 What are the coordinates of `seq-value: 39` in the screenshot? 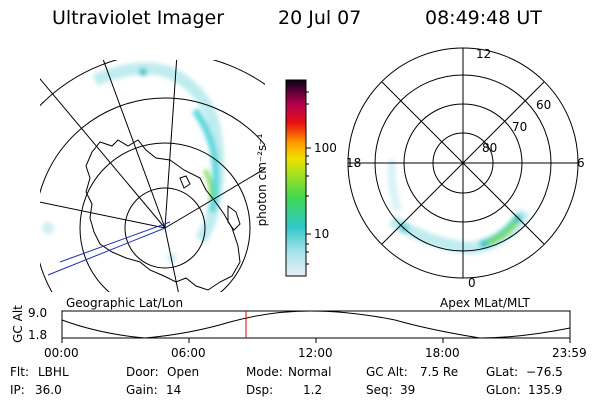 It's located at (408, 390).